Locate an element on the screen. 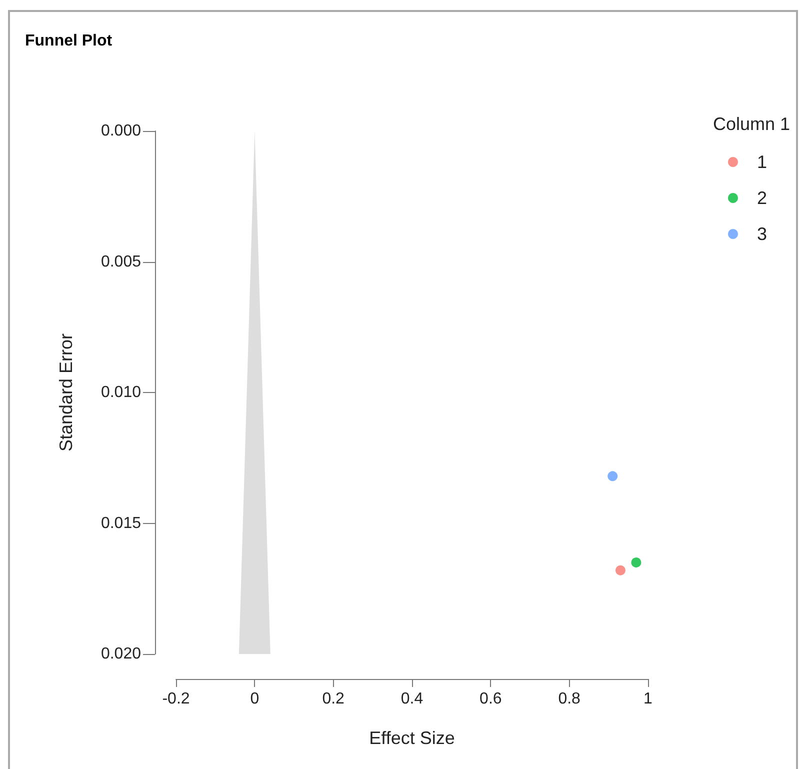 Image resolution: width=800 pixels, height=769 pixels. y-tick-label: 0.005 is located at coordinates (121, 261).